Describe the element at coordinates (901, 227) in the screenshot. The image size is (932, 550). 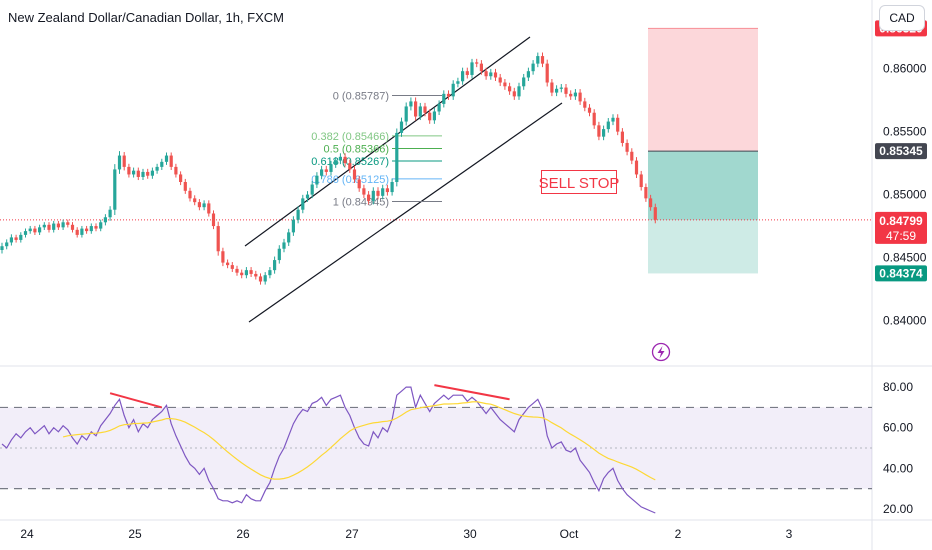
I see `current-price-bg` at that location.